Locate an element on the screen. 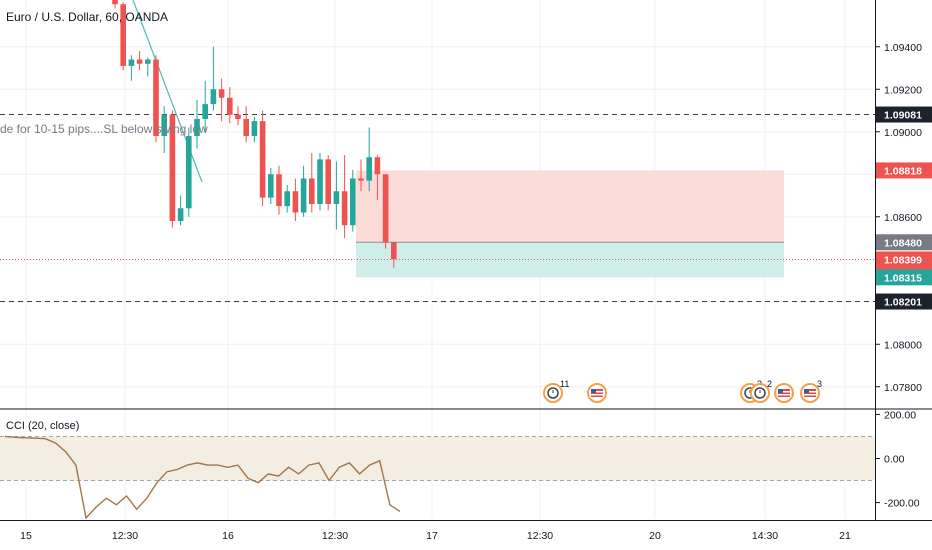 This screenshot has height=550, width=932. trend-line is located at coordinates (167, 91).